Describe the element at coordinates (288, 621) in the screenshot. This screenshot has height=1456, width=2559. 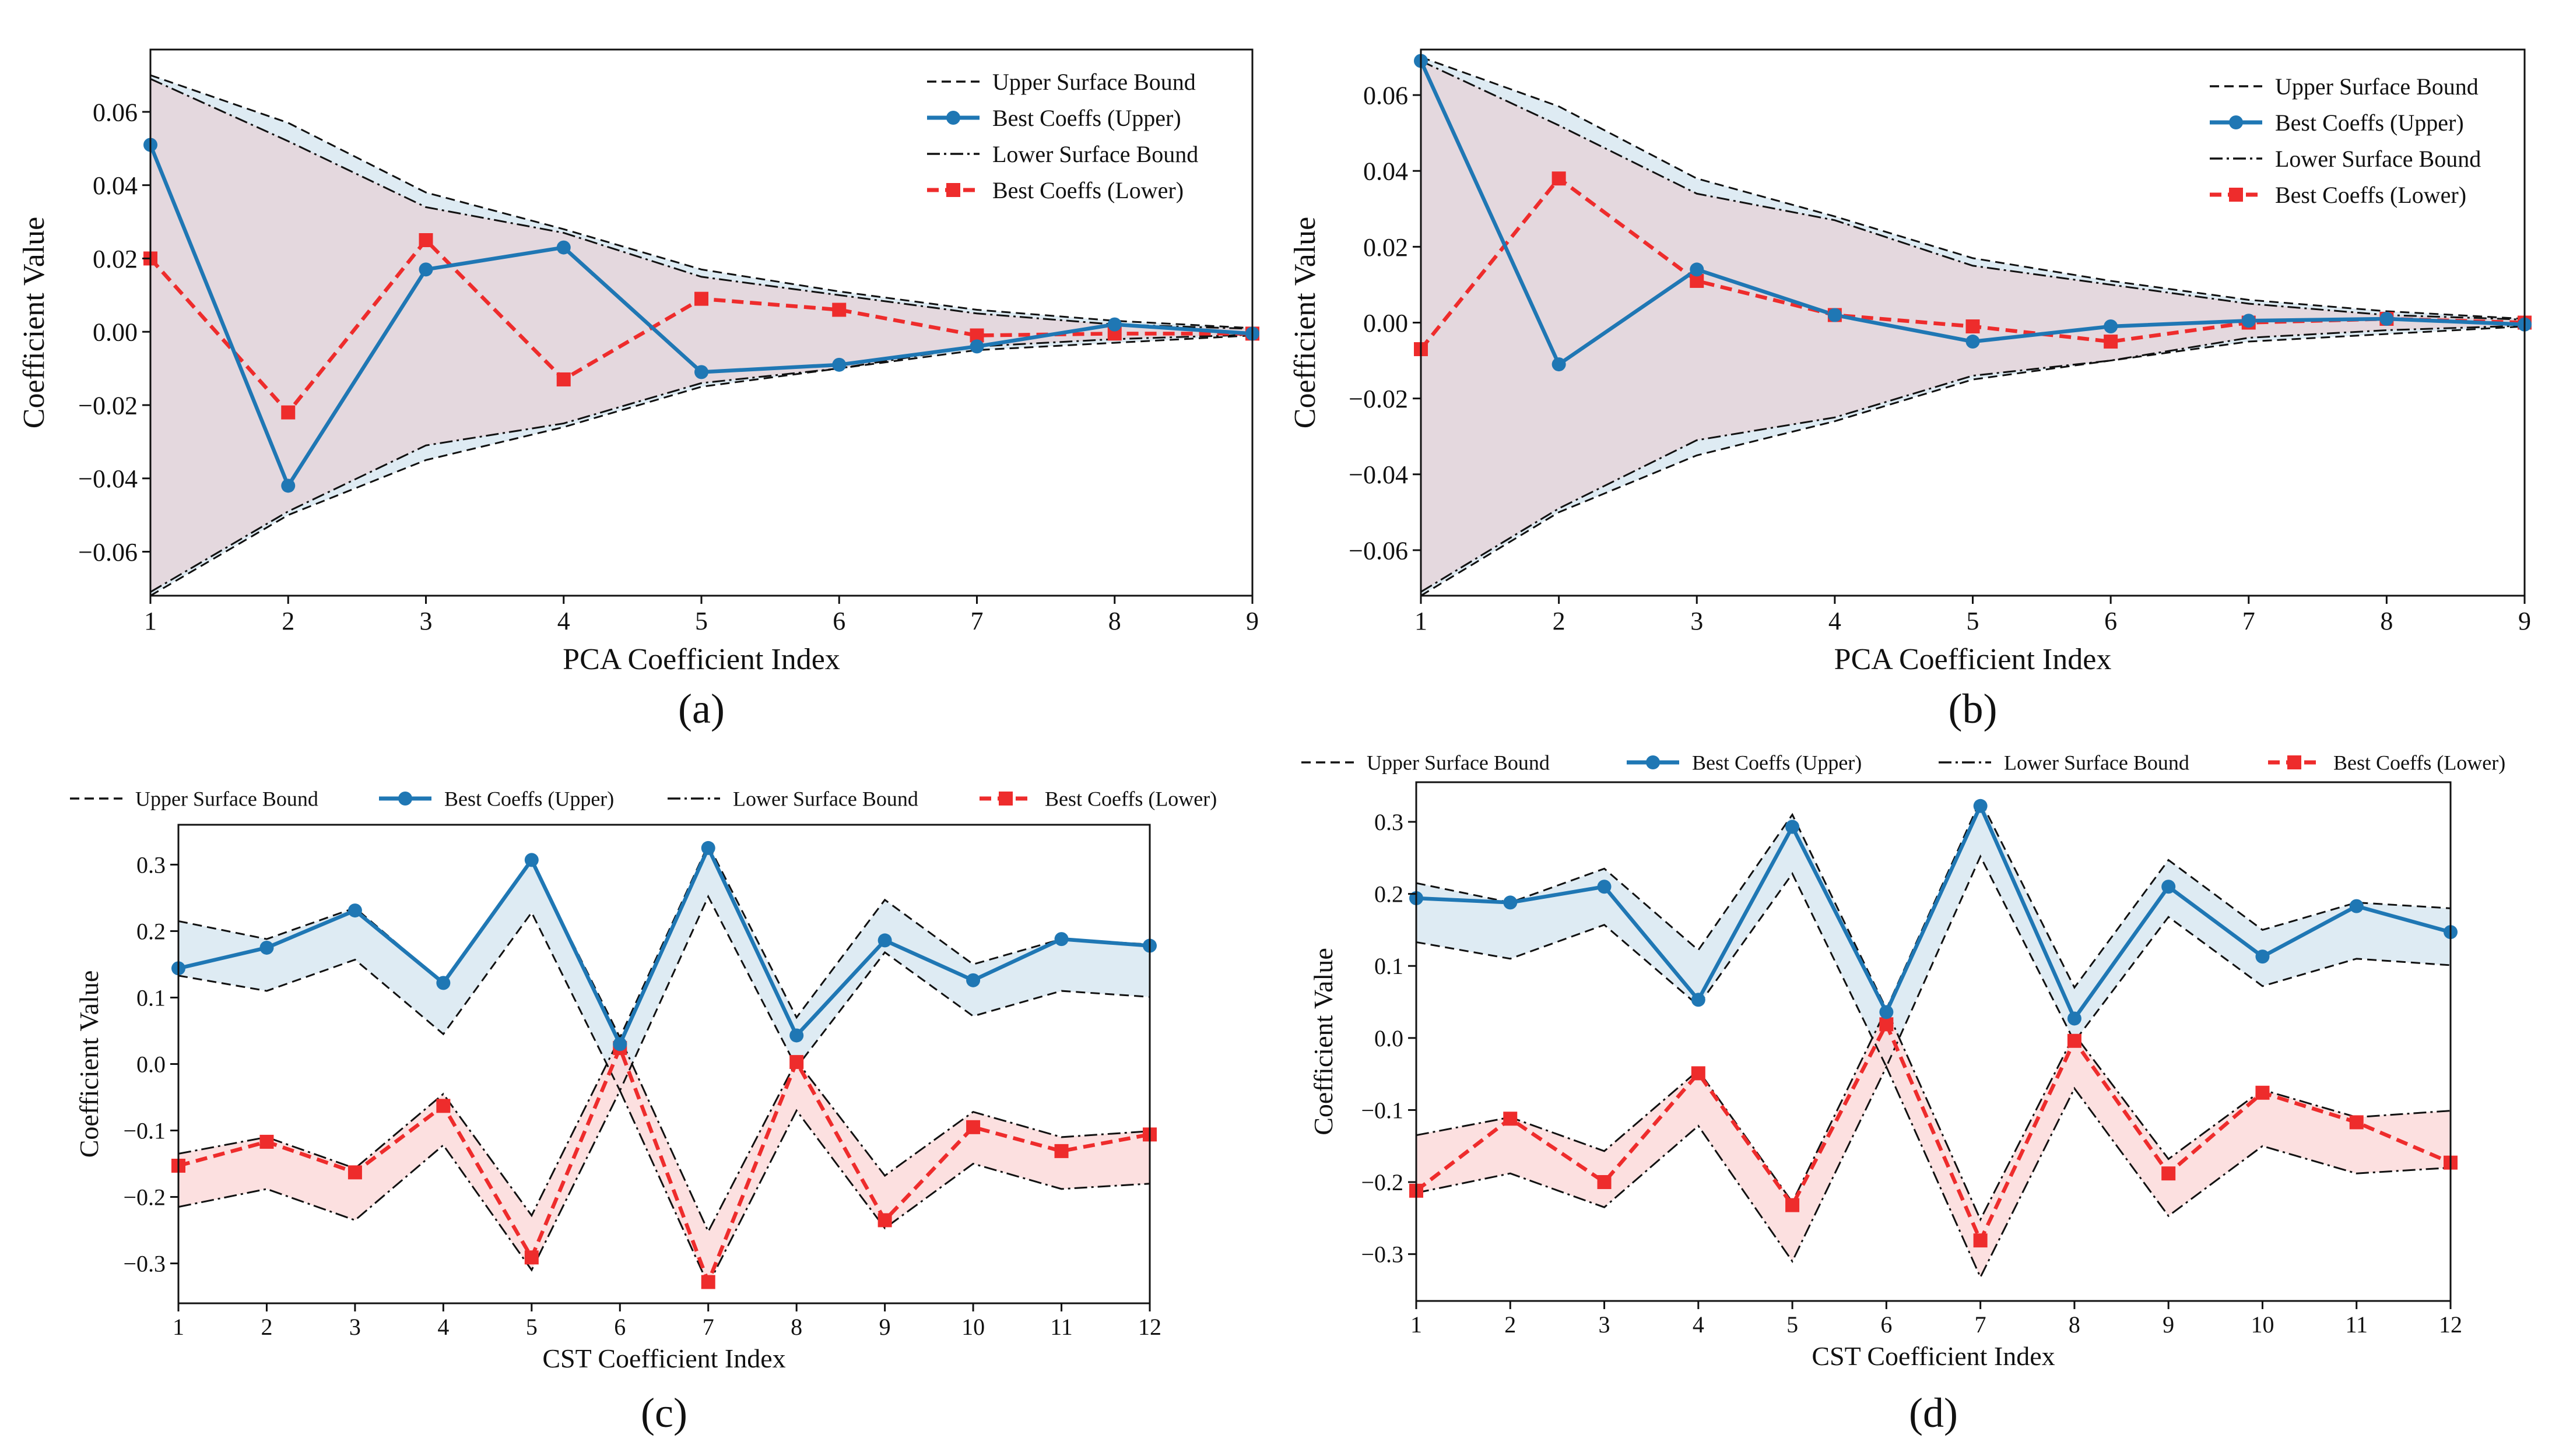
I see `x-tick-label: 2` at that location.